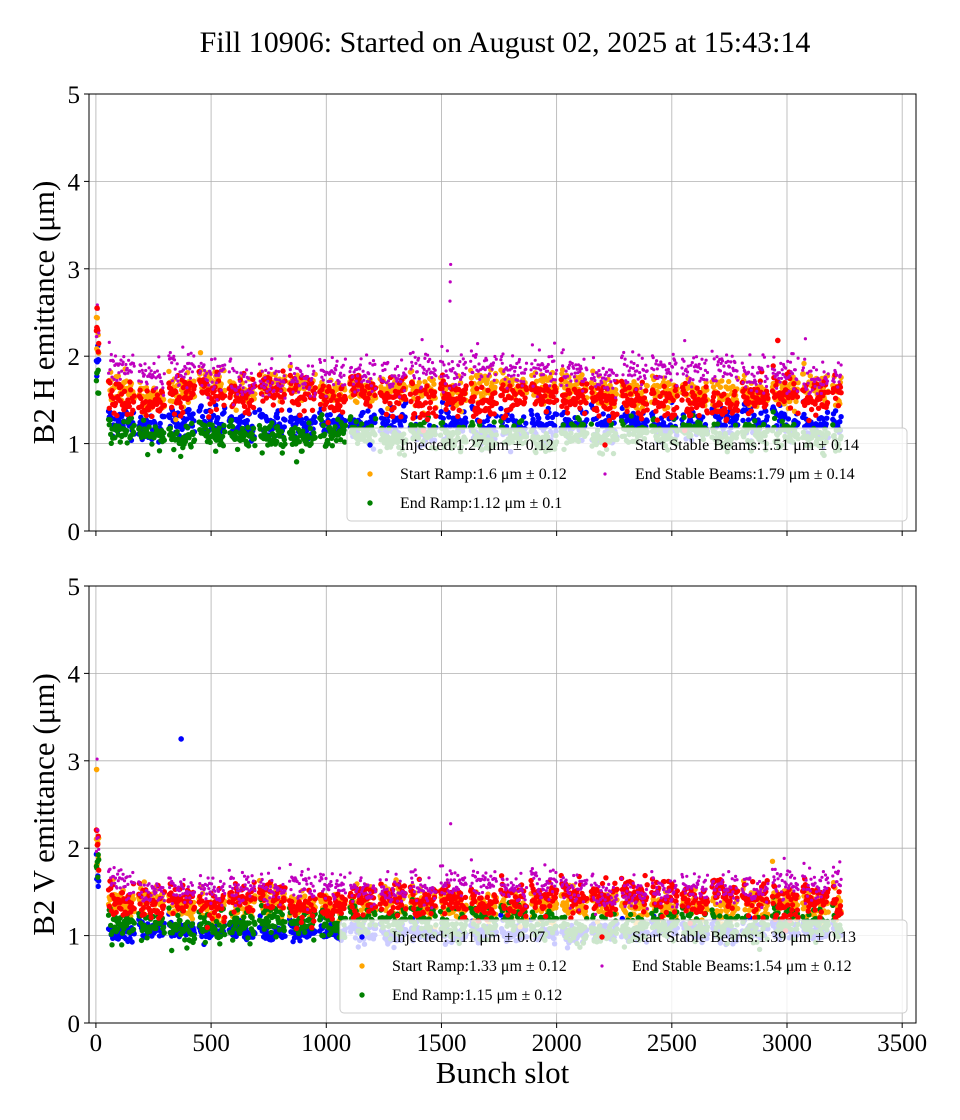 This screenshot has width=960, height=1120. Describe the element at coordinates (43, 313) in the screenshot. I see `y-axis-label: B2 H emittance (μm)` at that location.